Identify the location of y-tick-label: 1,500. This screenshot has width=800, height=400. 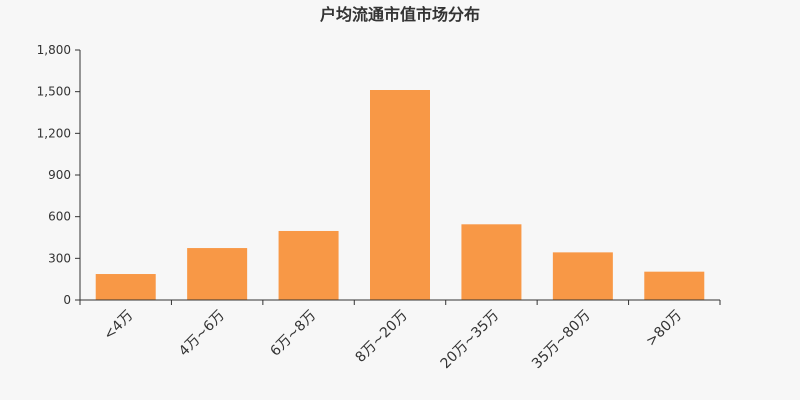
(54, 92).